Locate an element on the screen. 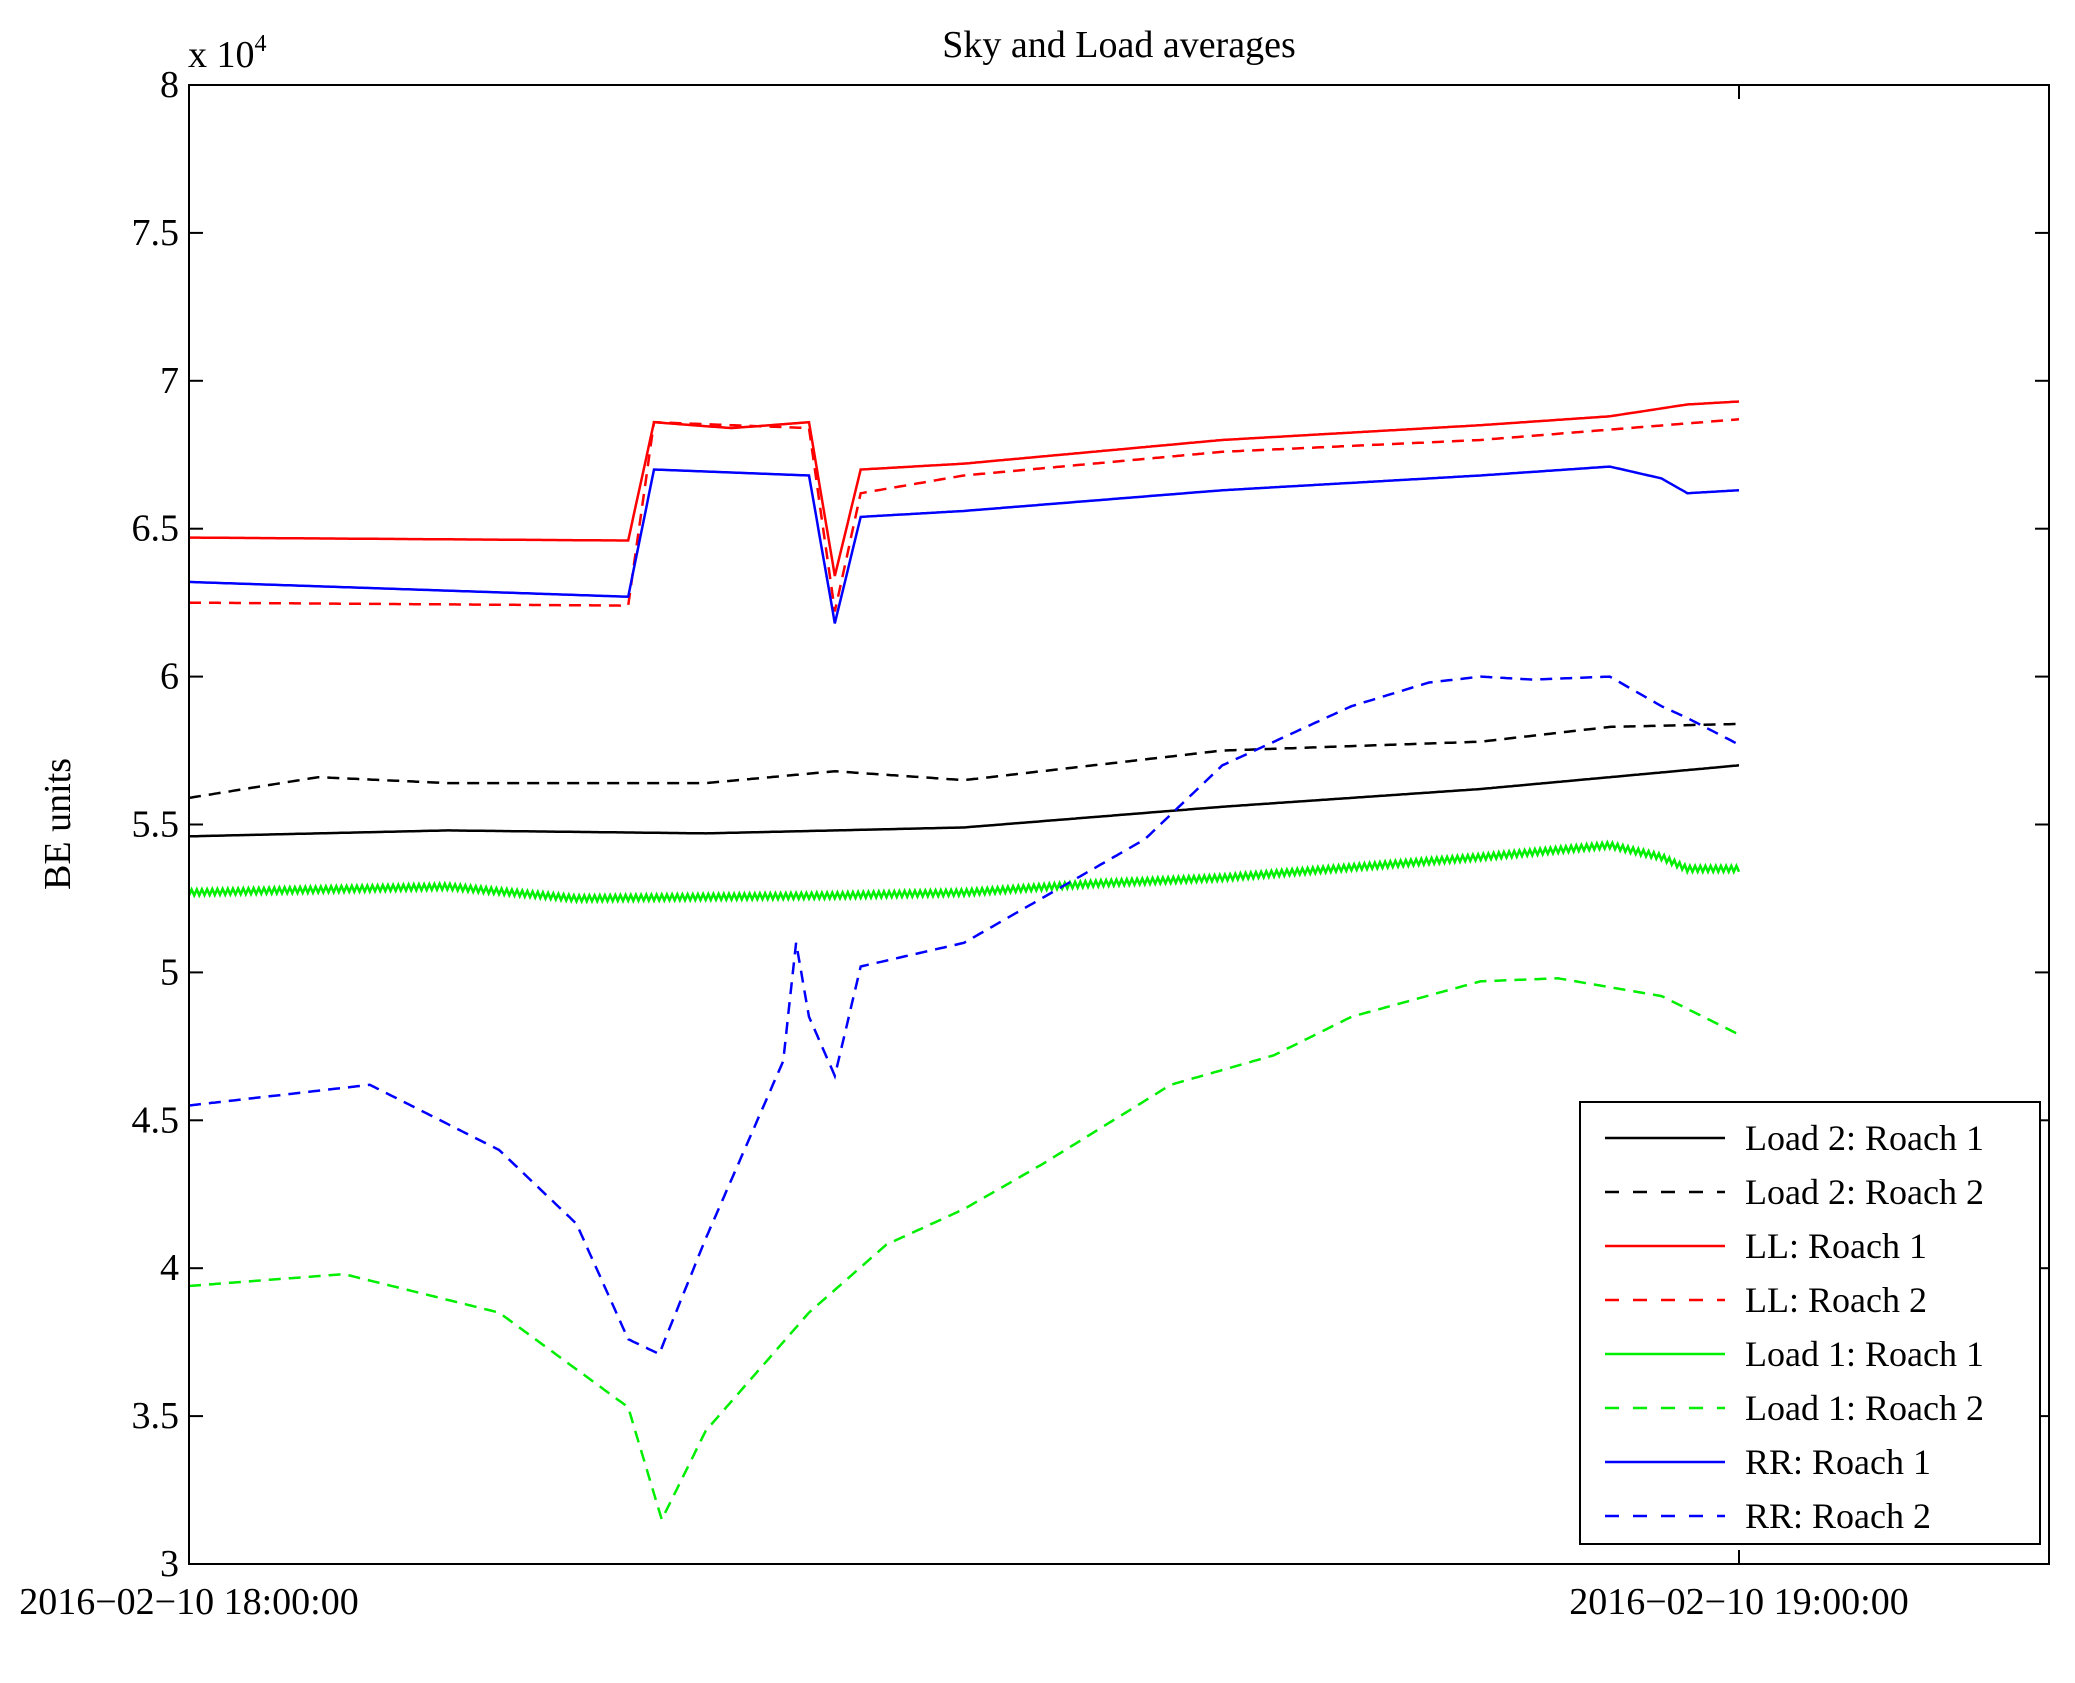  legend-label: RR: Roach 1 is located at coordinates (1838, 1462).